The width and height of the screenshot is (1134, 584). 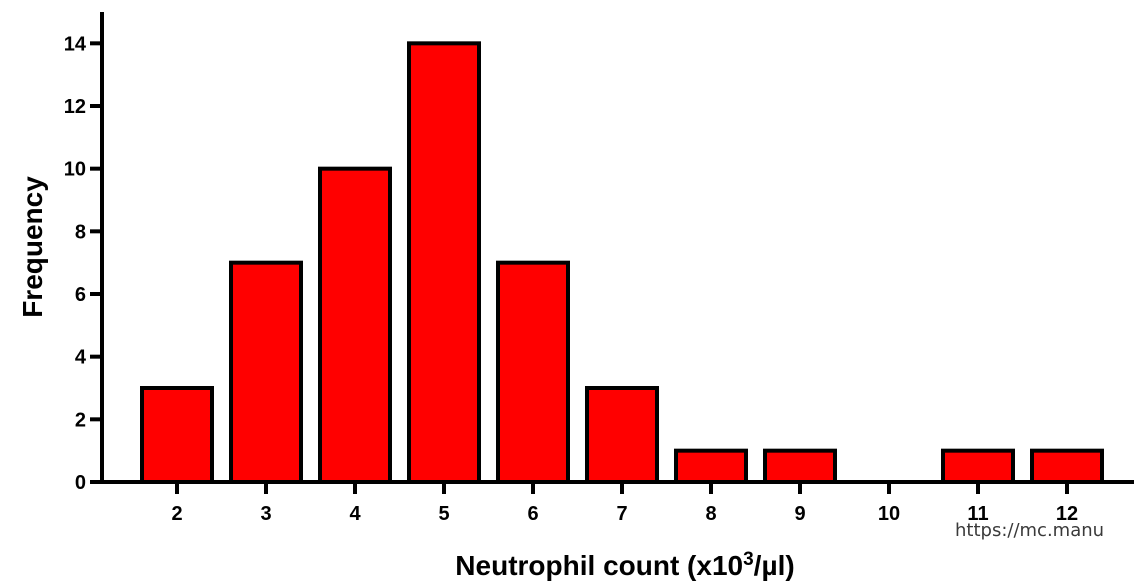 I want to click on x-tick-label: 9, so click(x=799, y=514).